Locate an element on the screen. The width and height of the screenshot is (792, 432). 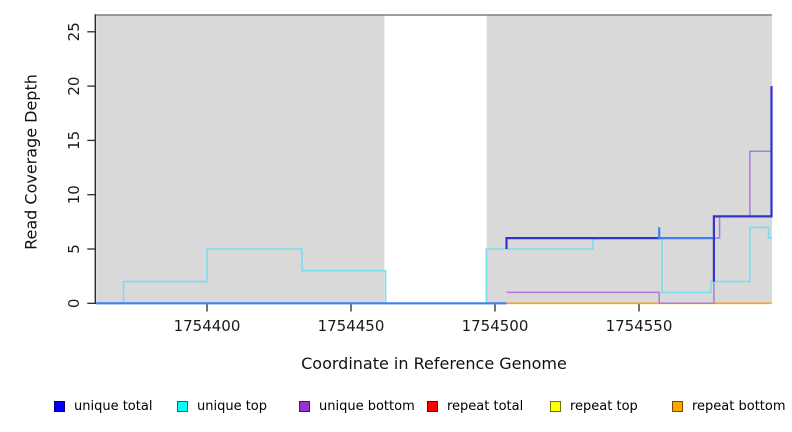
y-tick-label: 5 is located at coordinates (74, 249).